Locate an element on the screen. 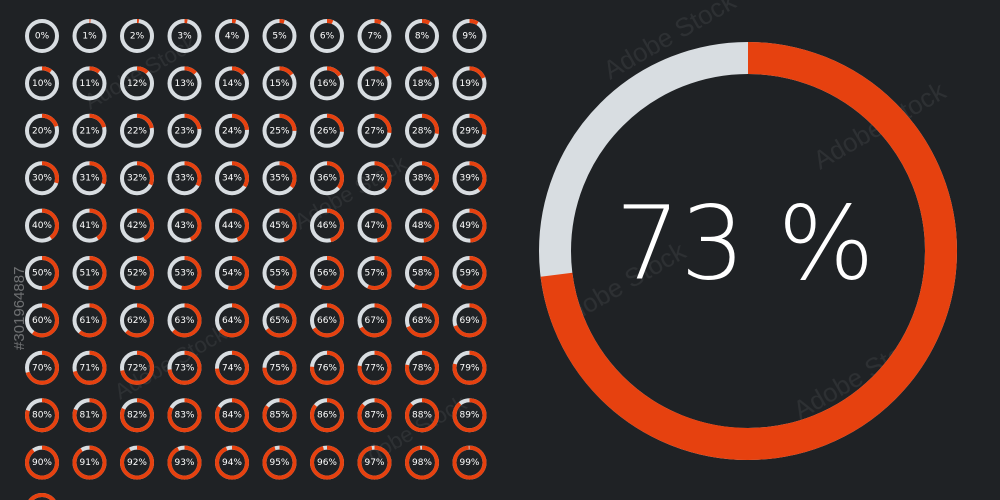 This screenshot has height=500, width=1000. percent-ring-label: 19% is located at coordinates (469, 84).